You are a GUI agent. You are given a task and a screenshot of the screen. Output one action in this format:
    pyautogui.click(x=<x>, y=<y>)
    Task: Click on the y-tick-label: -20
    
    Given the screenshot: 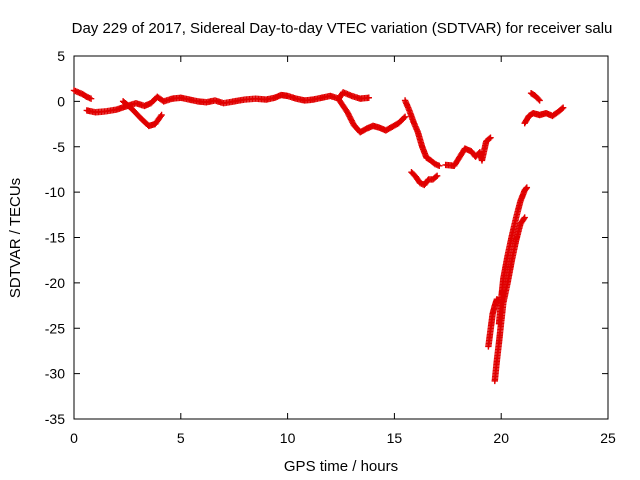 What is the action you would take?
    pyautogui.click(x=55, y=283)
    